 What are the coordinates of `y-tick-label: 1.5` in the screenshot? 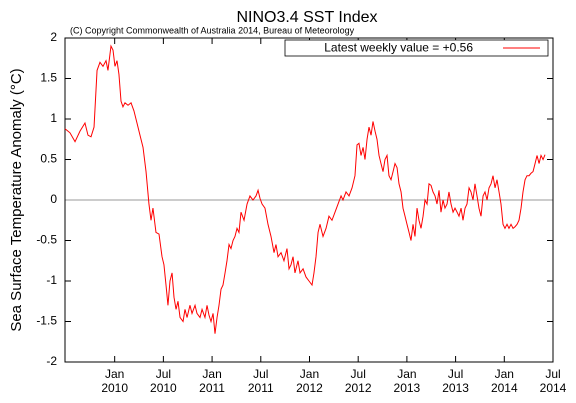 It's located at (48, 78).